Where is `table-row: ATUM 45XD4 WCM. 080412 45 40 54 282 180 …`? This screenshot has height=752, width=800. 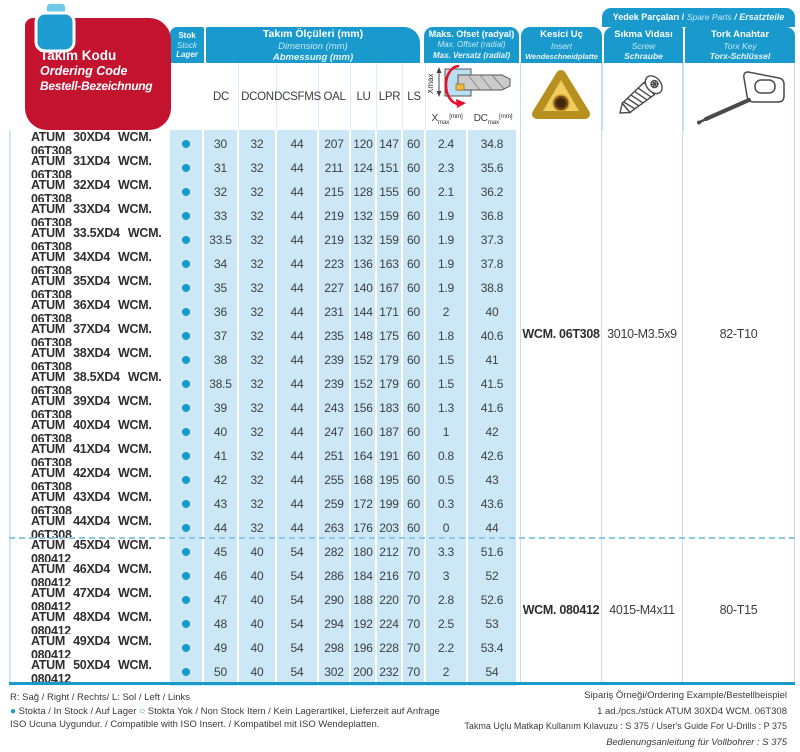
table-row: ATUM 45XD4 WCM. 080412 45 40 54 282 180 … is located at coordinates (263, 553).